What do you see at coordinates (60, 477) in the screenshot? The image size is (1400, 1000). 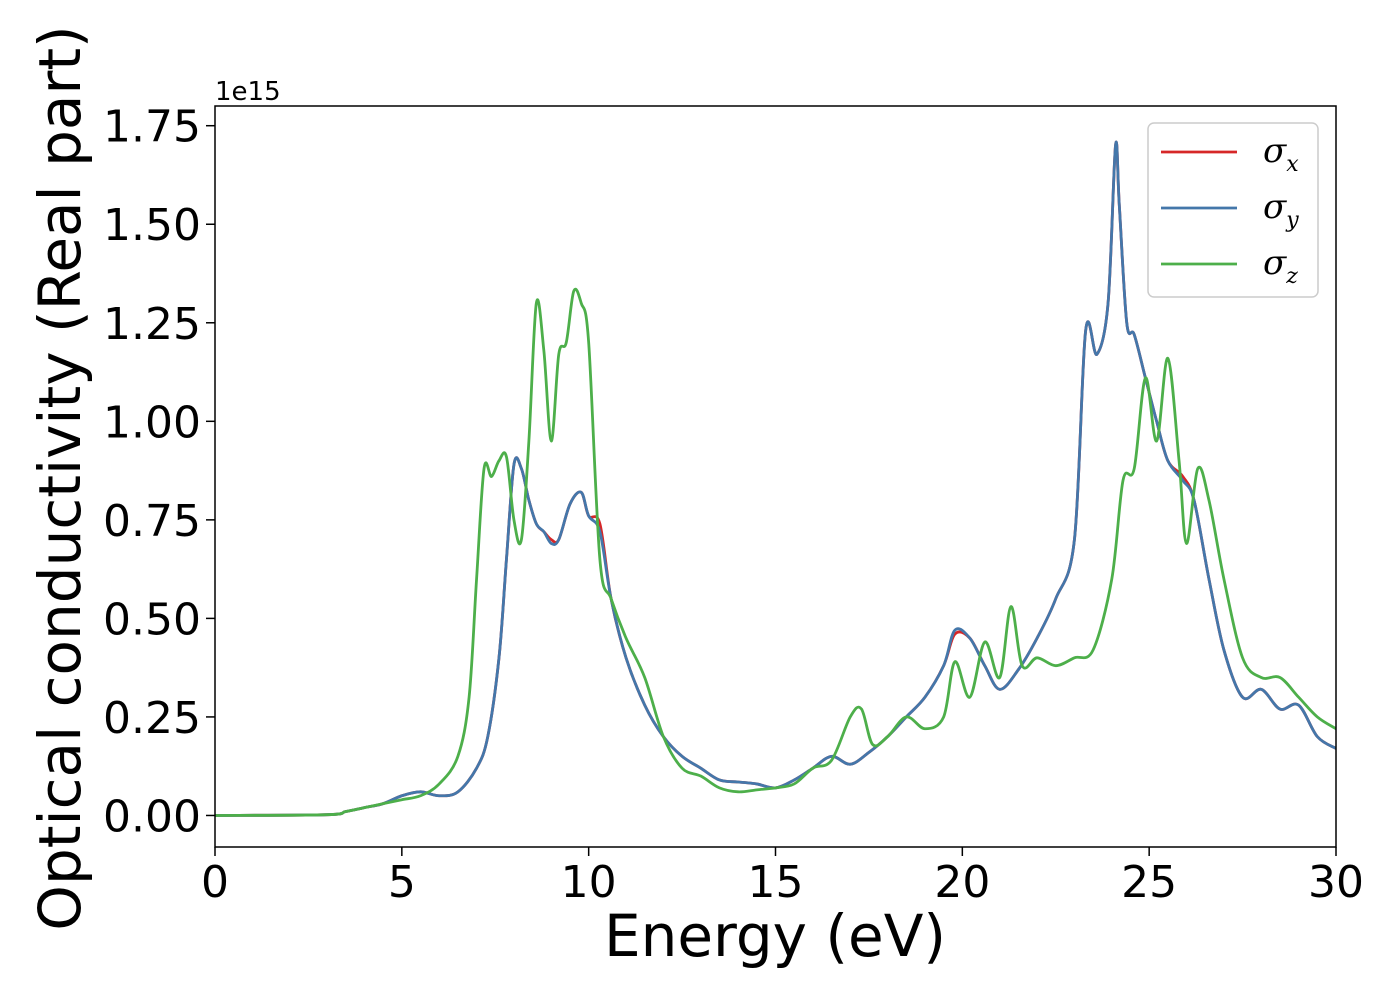 I see `y-axis-title: Optical conductivity (Real part)` at bounding box center [60, 477].